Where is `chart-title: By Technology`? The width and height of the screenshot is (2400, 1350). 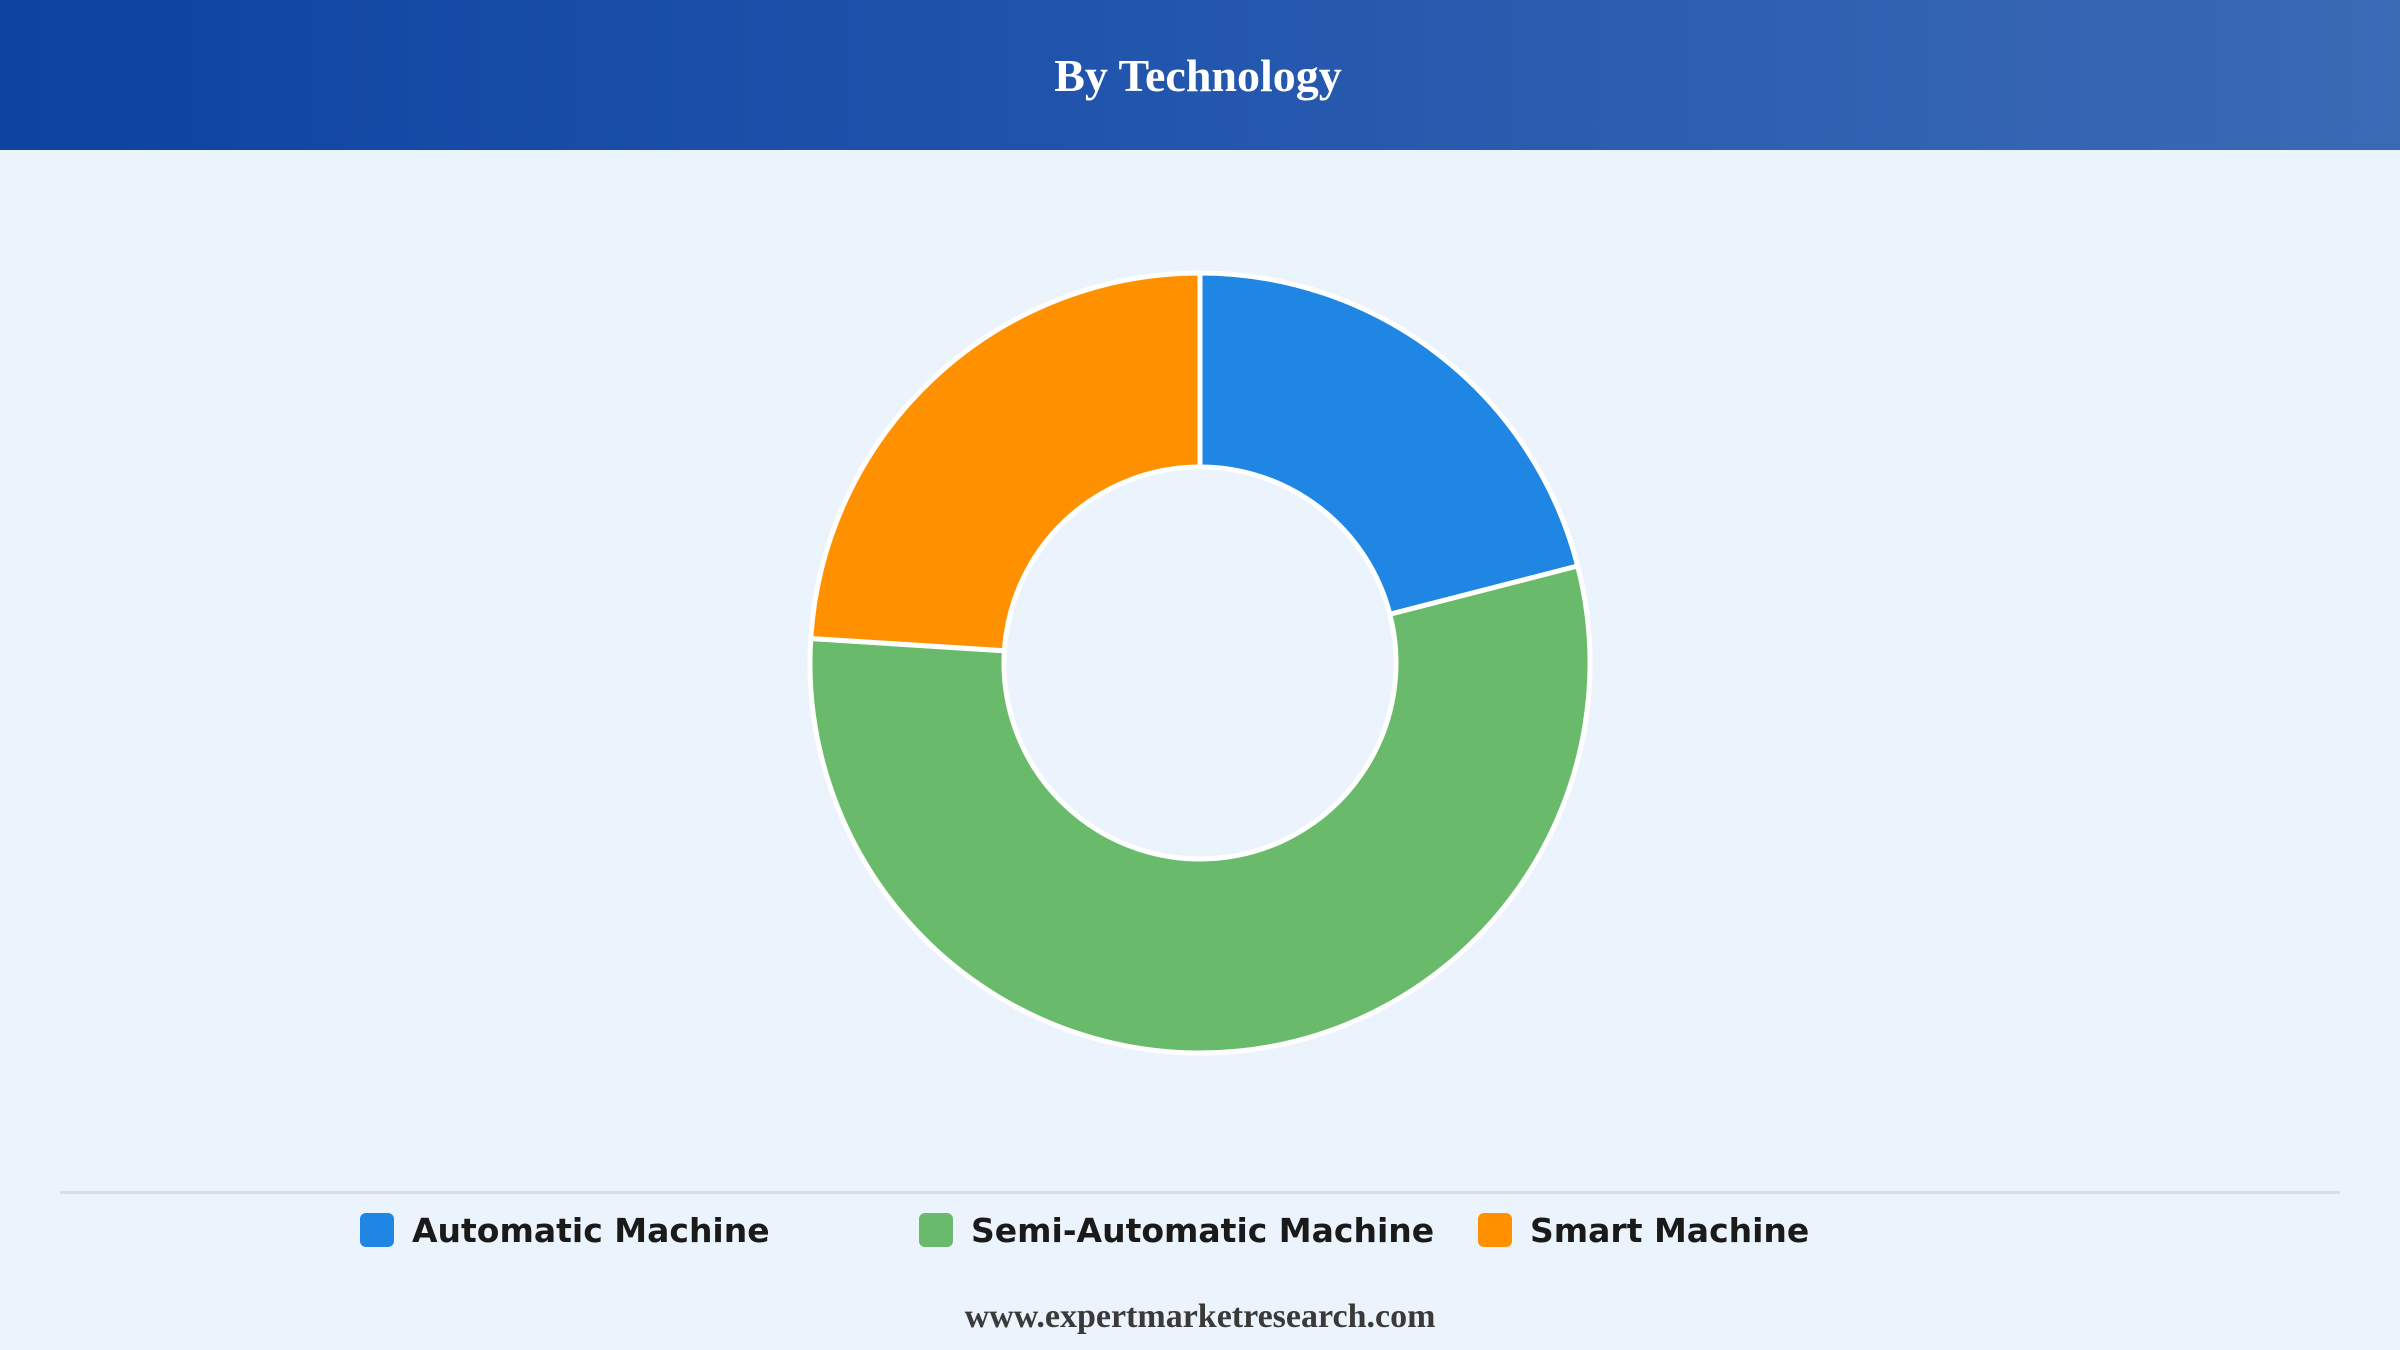 chart-title: By Technology is located at coordinates (1198, 75).